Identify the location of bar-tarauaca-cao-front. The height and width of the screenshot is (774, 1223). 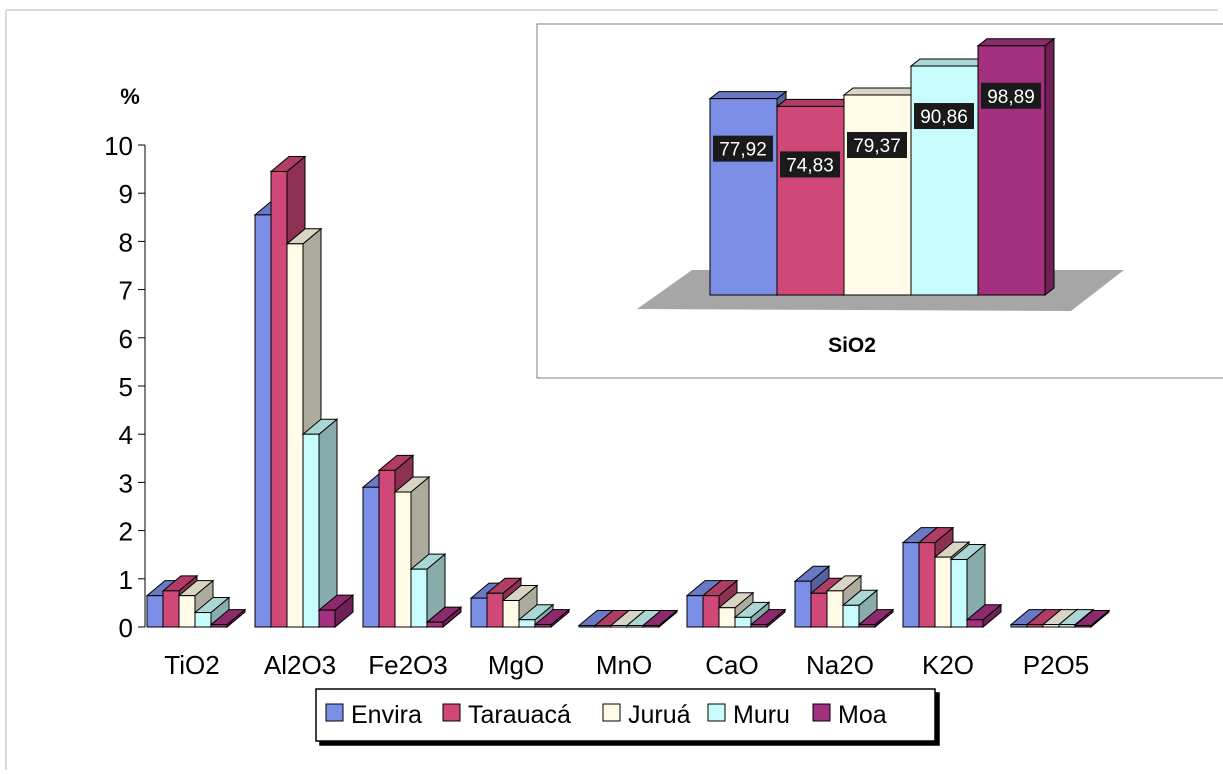
(711, 611).